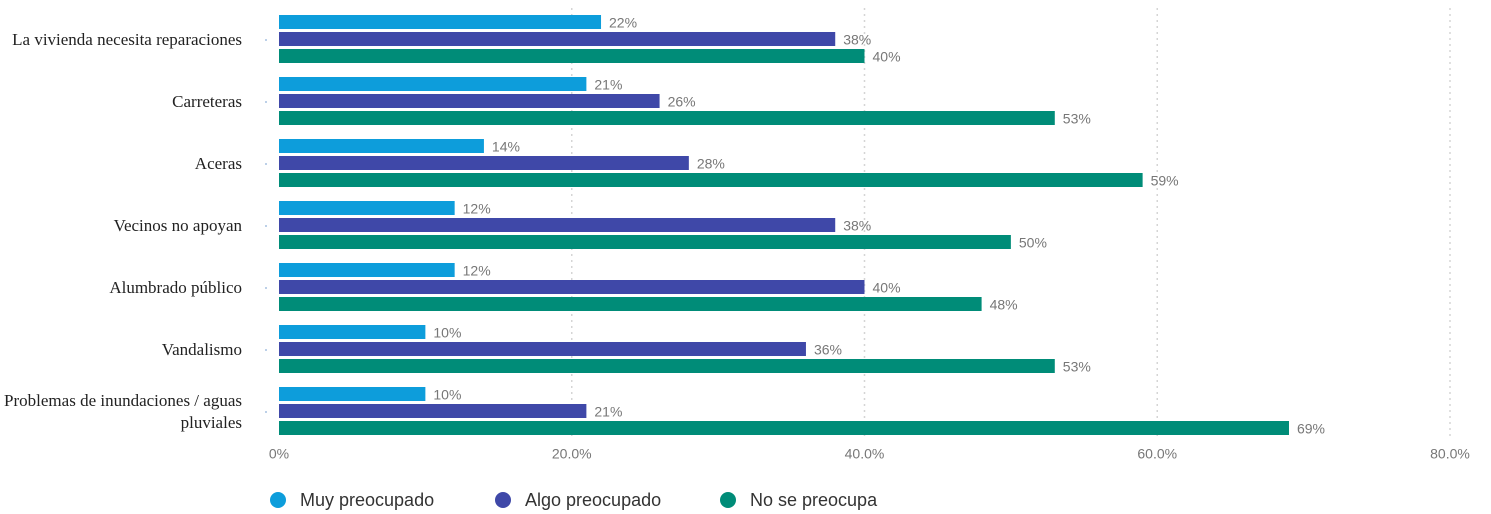  Describe the element at coordinates (623, 23) in the screenshot. I see `value-label: 22%` at that location.